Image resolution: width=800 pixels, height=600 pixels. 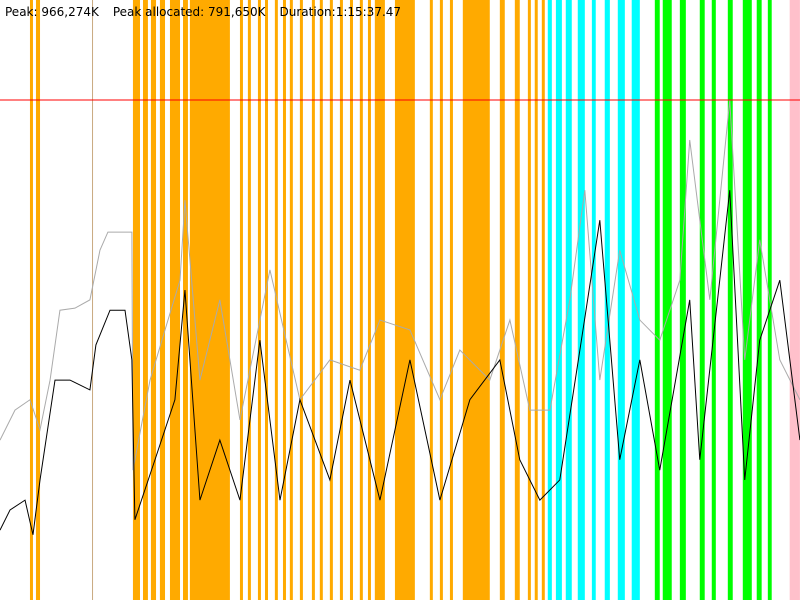 I want to click on peak-label: Peak: 966,274K, so click(x=52, y=12).